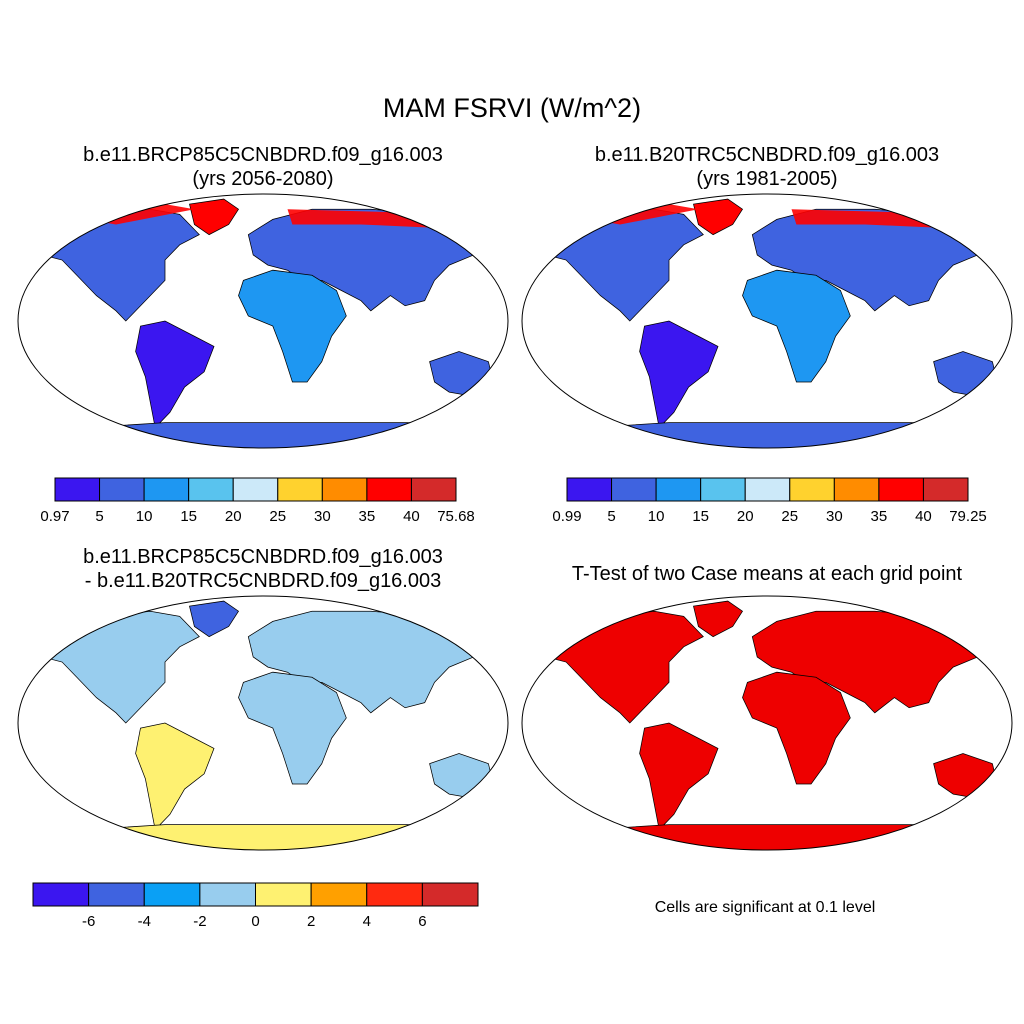 The width and height of the screenshot is (1024, 1024). What do you see at coordinates (765, 907) in the screenshot?
I see `significance-note: Cells are significant at 0.1 level` at bounding box center [765, 907].